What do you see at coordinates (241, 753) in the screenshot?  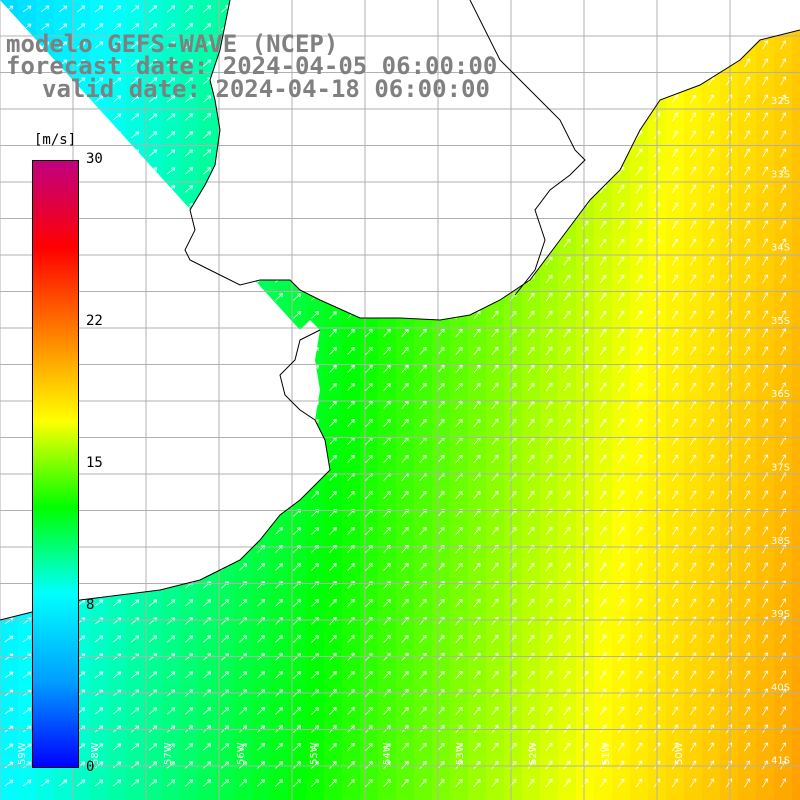 I see `longitude-label: 56W` at bounding box center [241, 753].